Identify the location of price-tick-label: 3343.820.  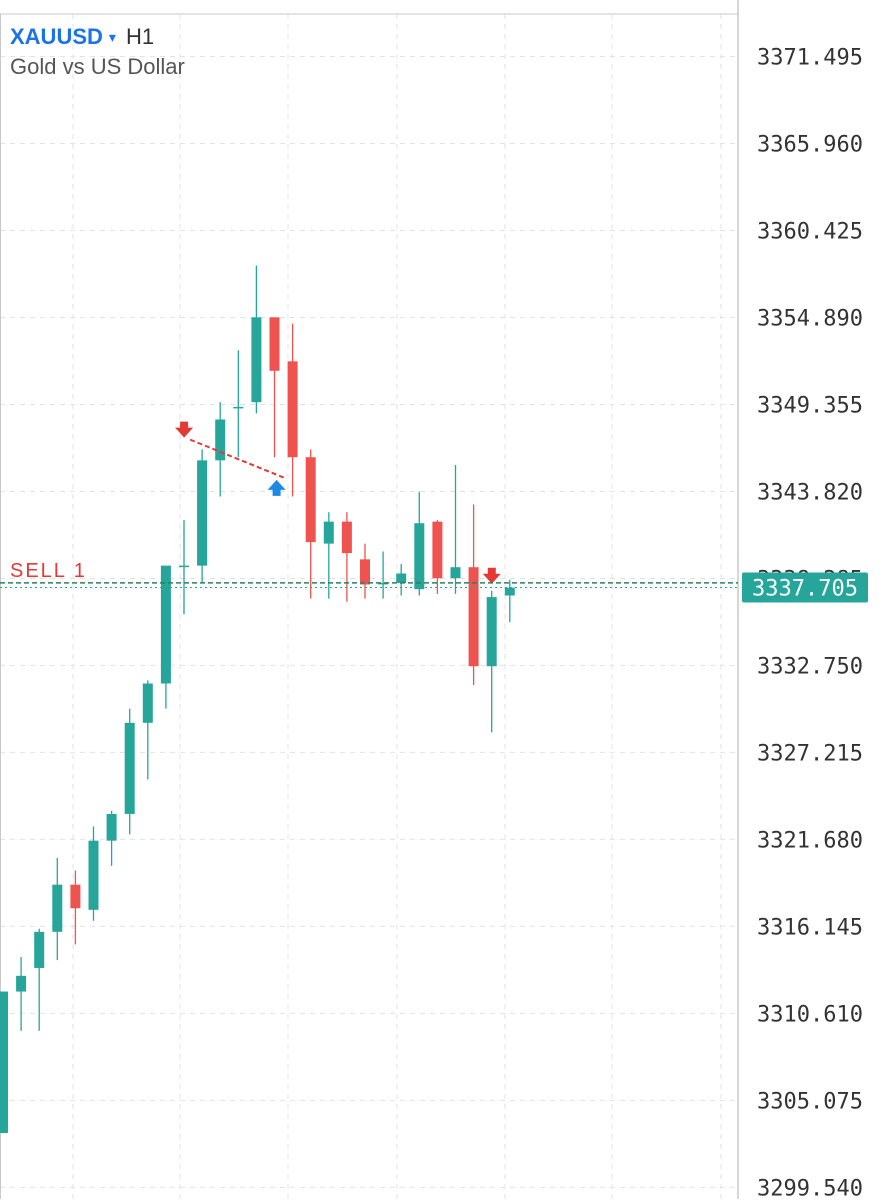
(810, 492).